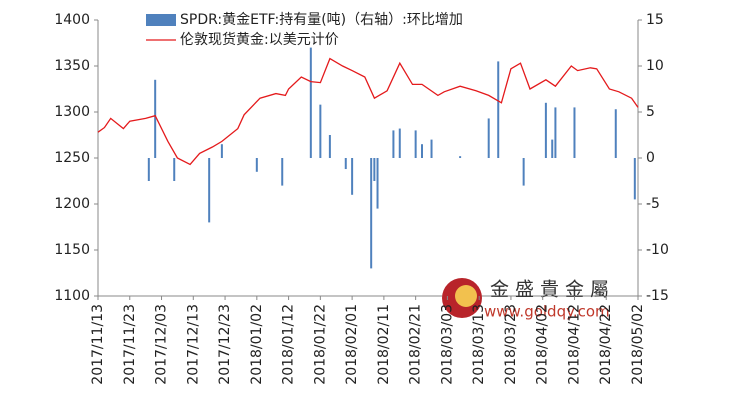 Image resolution: width=729 pixels, height=409 pixels. I want to click on y-tick-label: 1400, so click(72, 20).